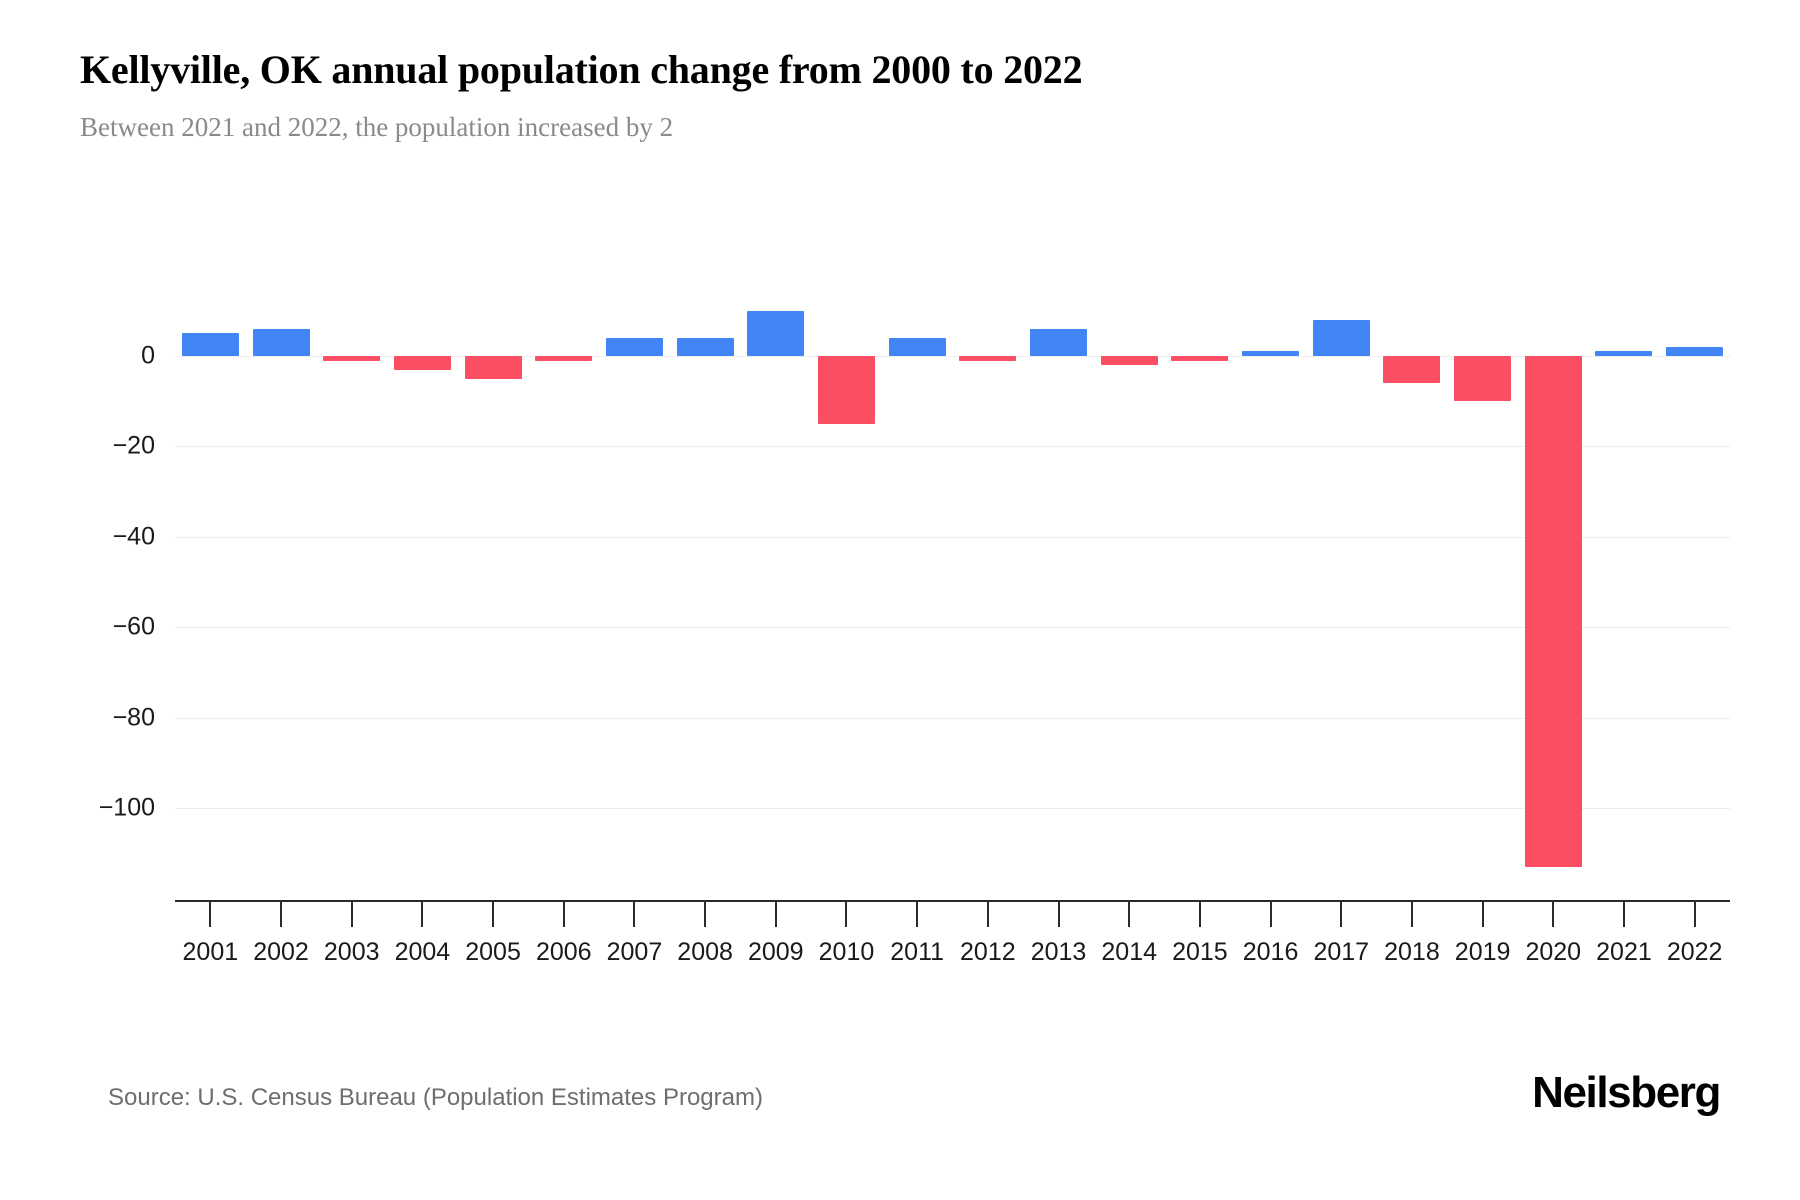 The image size is (1800, 1200). What do you see at coordinates (281, 952) in the screenshot?
I see `x-axis-tick-label: 2002` at bounding box center [281, 952].